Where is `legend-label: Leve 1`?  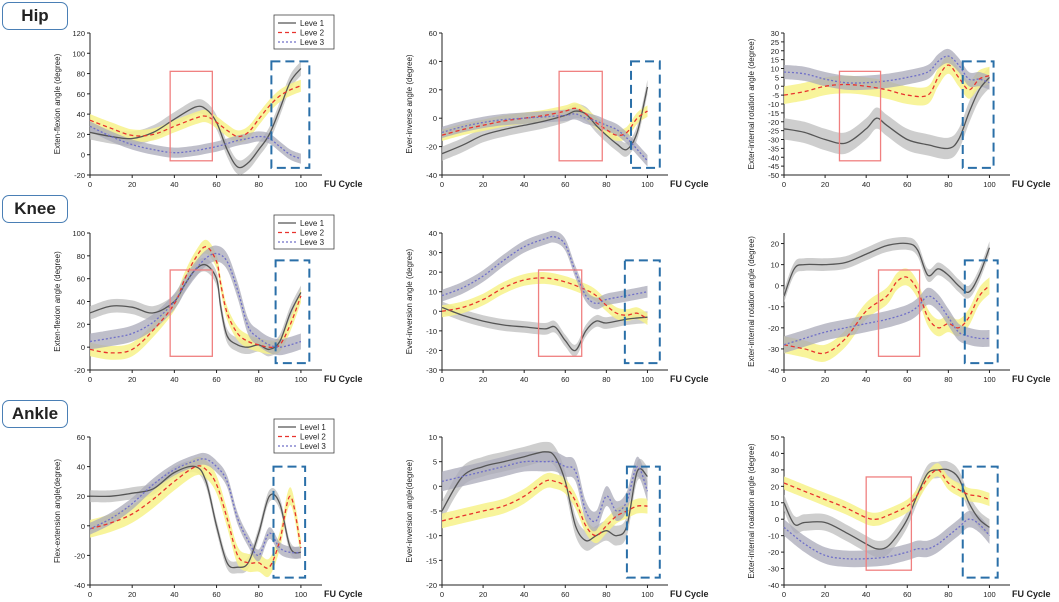 legend-label: Leve 1 is located at coordinates (312, 223).